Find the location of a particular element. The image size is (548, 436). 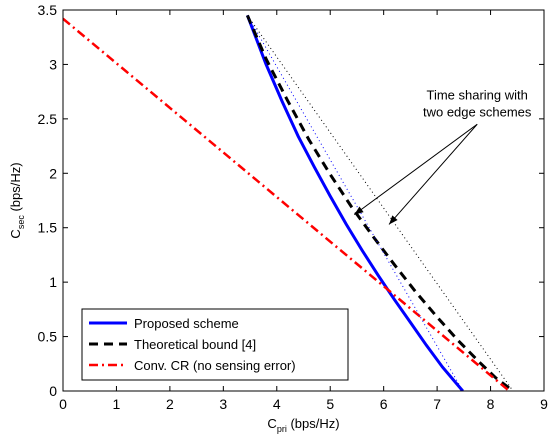

y-axis-label: Csec (bps/Hz) is located at coordinates (17, 200).